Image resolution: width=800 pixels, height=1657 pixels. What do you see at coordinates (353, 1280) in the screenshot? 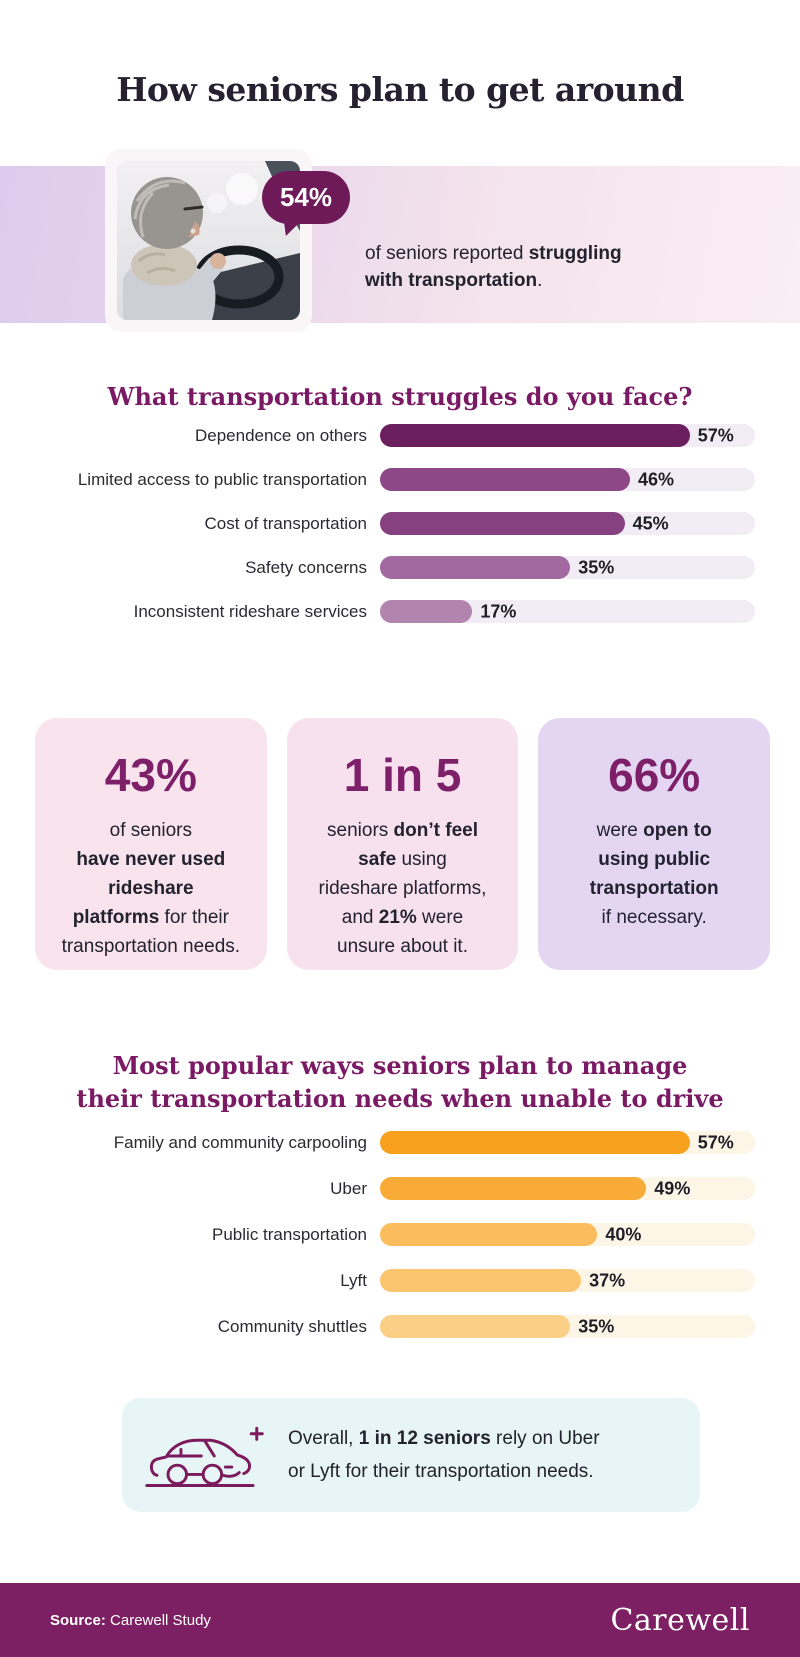
I see `bar-label: Lyft` at bounding box center [353, 1280].